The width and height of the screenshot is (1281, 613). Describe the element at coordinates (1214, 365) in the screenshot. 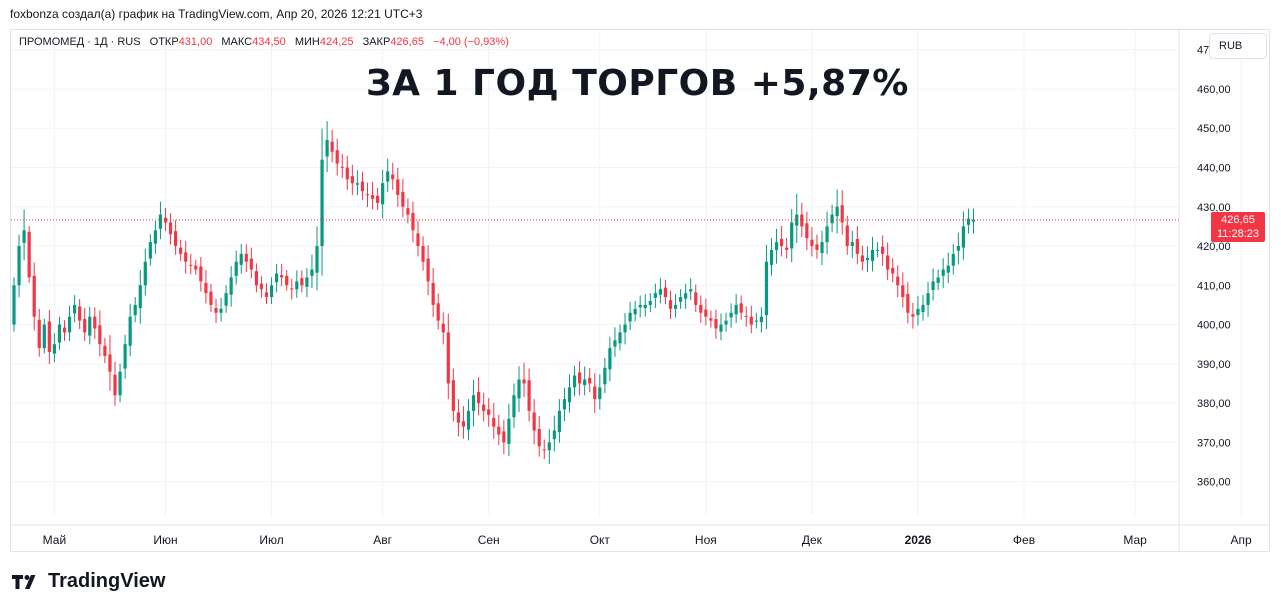

I see `y-tick-label: 390,00` at that location.